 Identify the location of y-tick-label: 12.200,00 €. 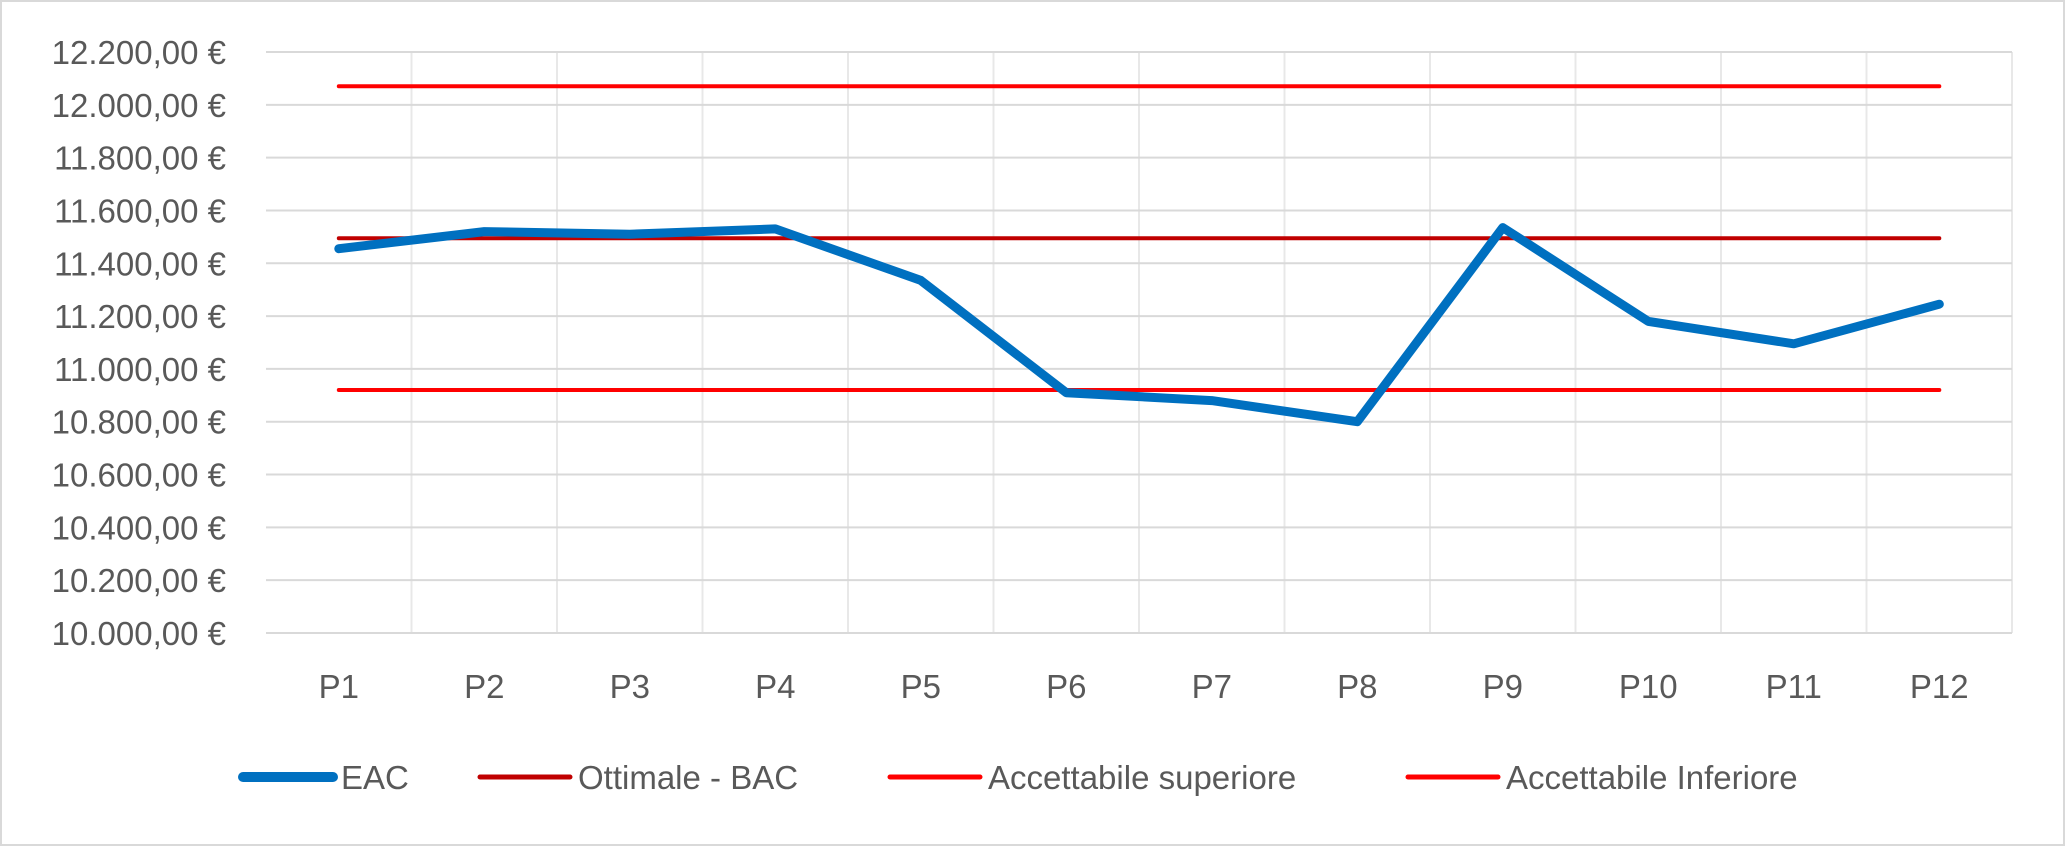
(139, 52).